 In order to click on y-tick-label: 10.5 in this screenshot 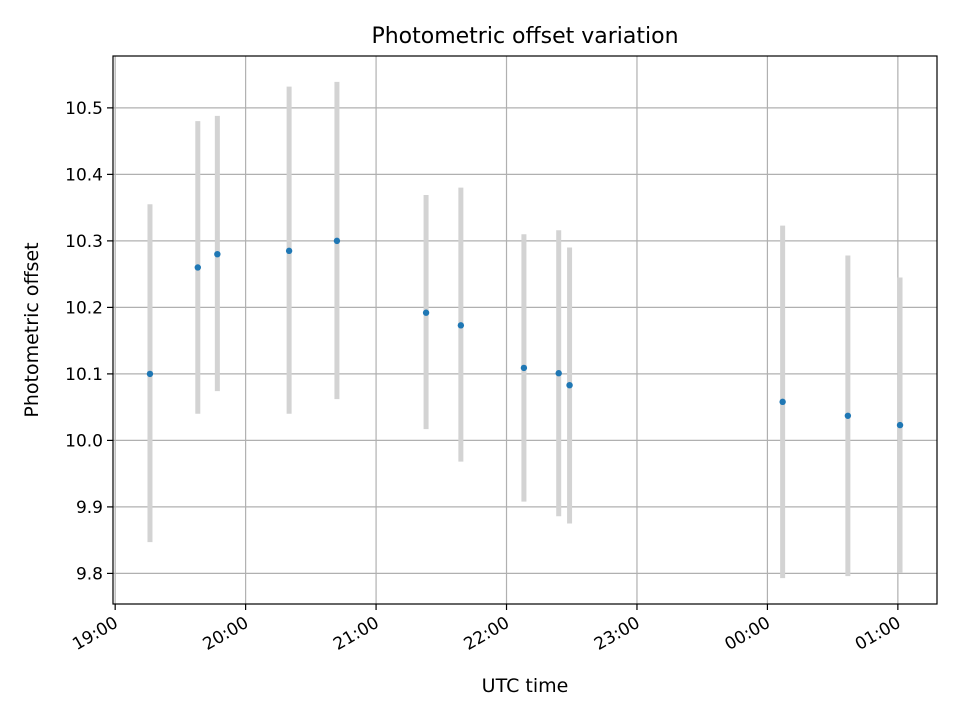, I will do `click(84, 109)`.